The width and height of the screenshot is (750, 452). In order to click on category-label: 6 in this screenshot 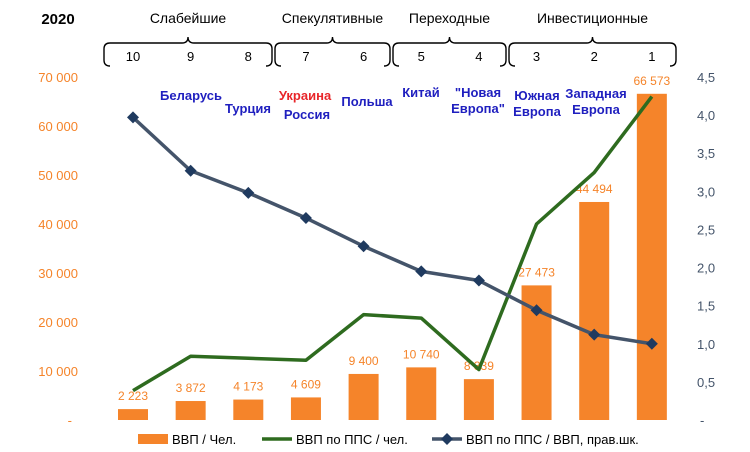, I will do `click(363, 56)`.